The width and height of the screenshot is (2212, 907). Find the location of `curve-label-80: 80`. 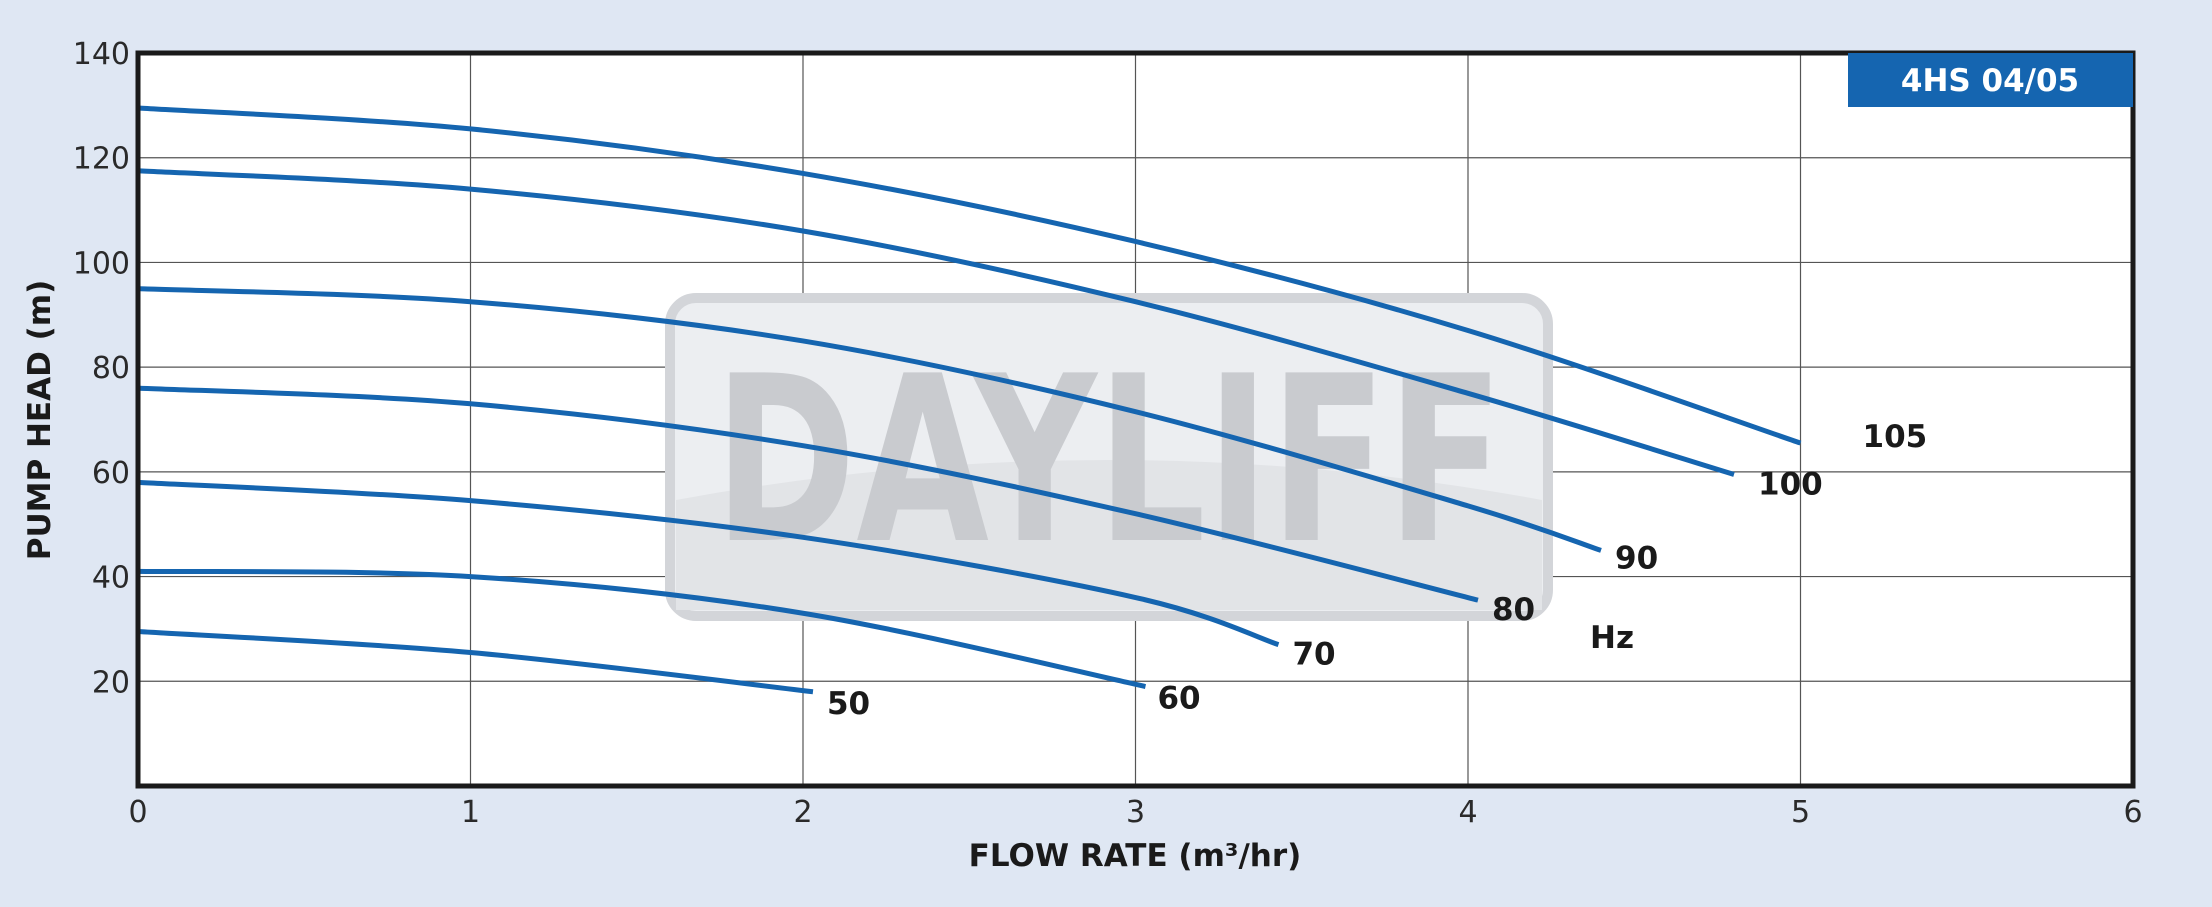

curve-label-80: 80 is located at coordinates (1513, 610).